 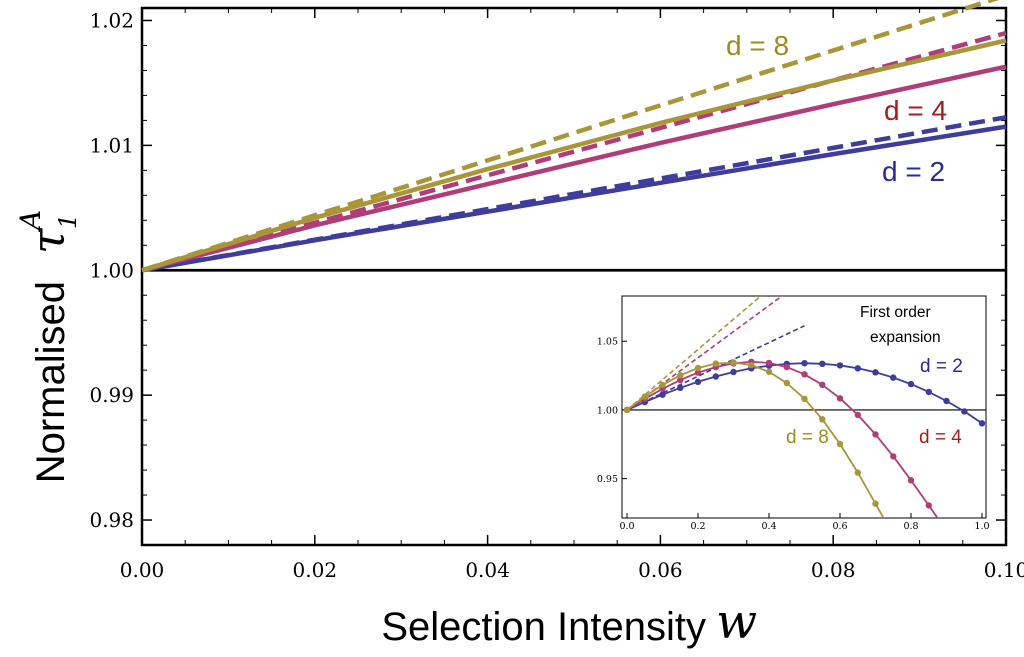 I want to click on inset-annotation-line-2: expansion, so click(x=905, y=337).